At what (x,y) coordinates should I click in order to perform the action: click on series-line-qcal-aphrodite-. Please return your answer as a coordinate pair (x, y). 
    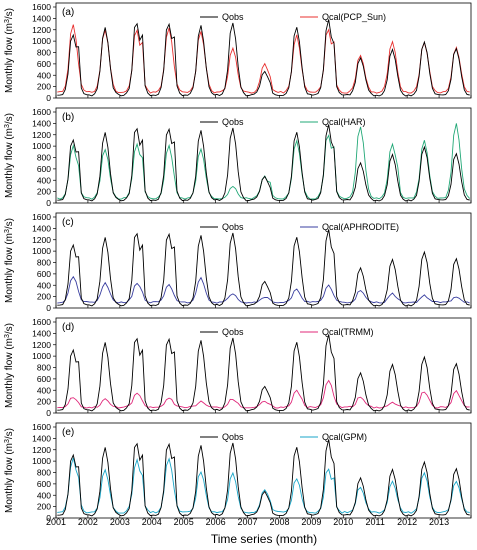
    Looking at the image, I should click on (263, 289).